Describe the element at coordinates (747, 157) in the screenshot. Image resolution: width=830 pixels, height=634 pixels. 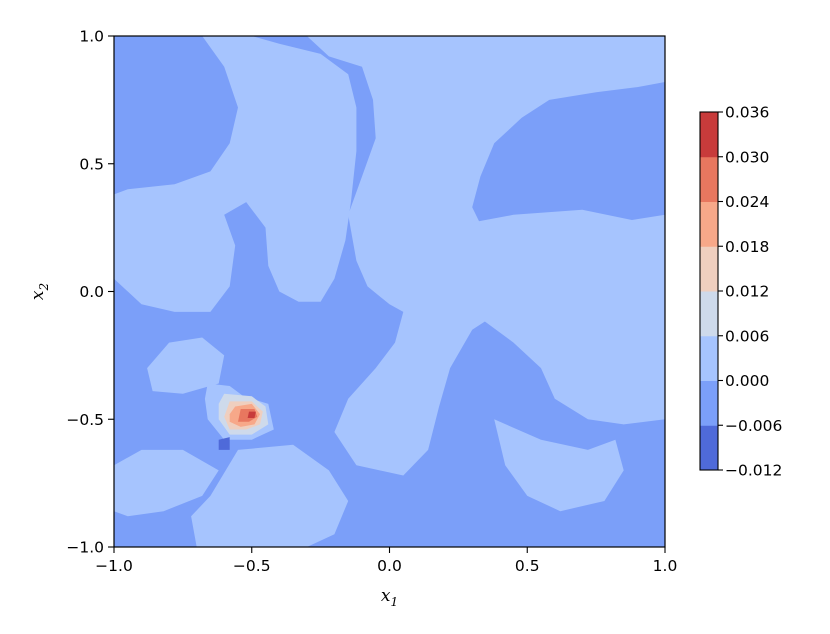
I see `colorbar-tick-label: 0.030` at that location.